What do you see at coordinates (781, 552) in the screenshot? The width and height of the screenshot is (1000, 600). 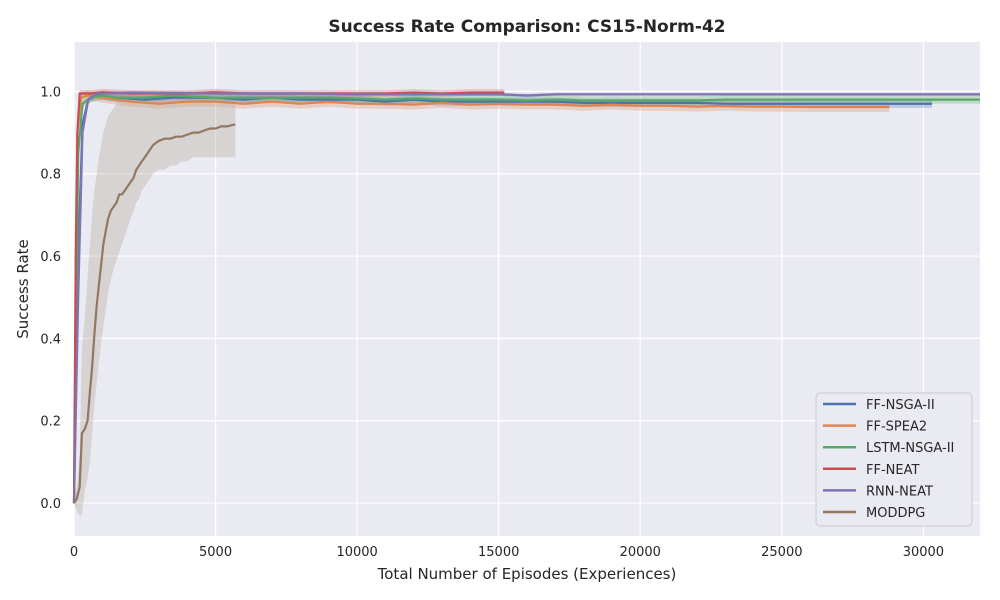 I see `x-tick-label: 25000` at bounding box center [781, 552].